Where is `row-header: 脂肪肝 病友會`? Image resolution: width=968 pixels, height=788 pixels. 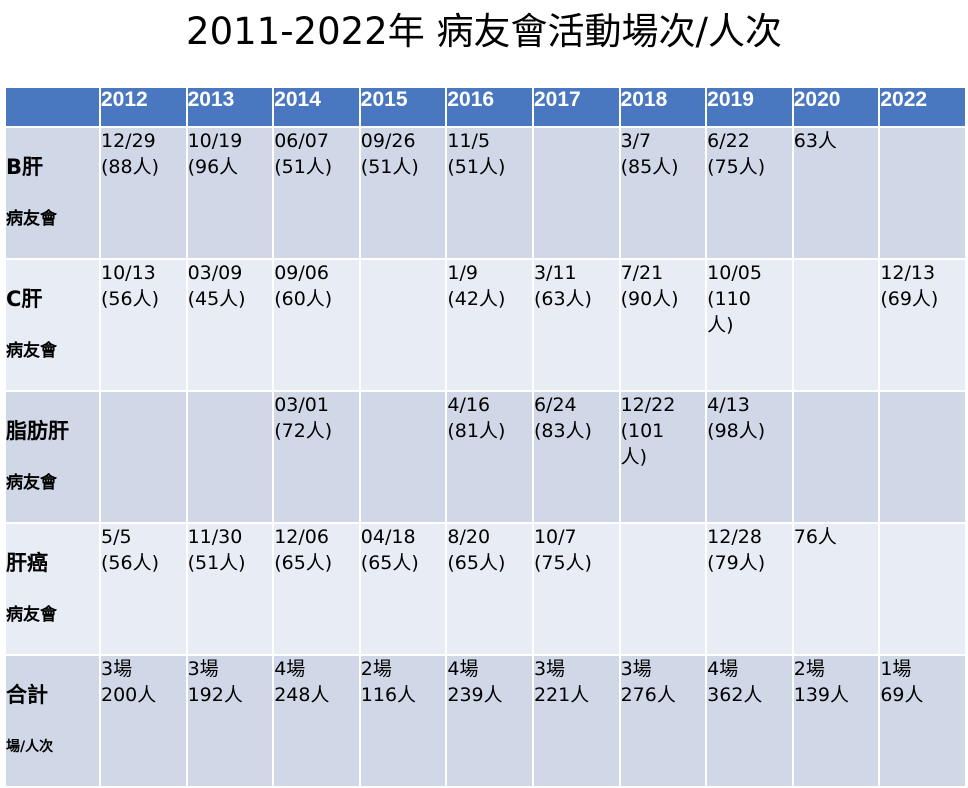 row-header: 脂肪肝 病友會 is located at coordinates (52, 457).